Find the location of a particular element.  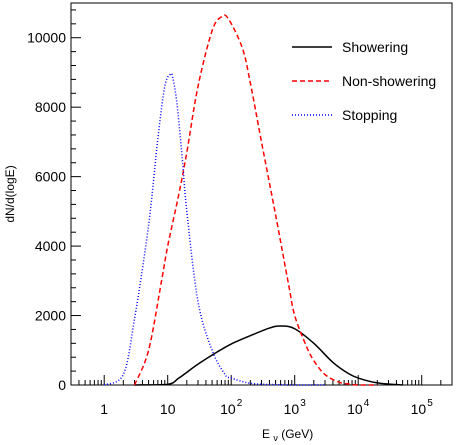

x-axis-title-sub: ν is located at coordinates (275, 438).